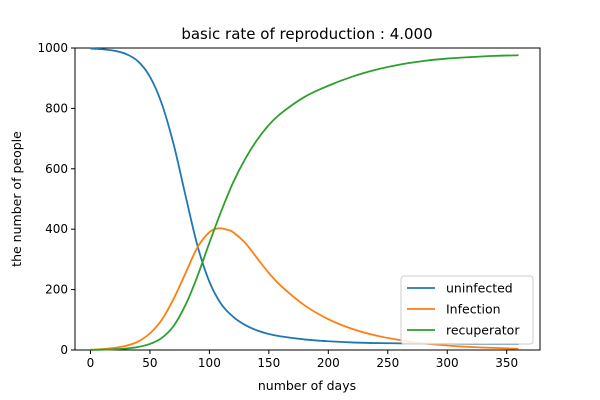 The image size is (600, 400). What do you see at coordinates (328, 363) in the screenshot?
I see `x-tick-label: 200` at bounding box center [328, 363].